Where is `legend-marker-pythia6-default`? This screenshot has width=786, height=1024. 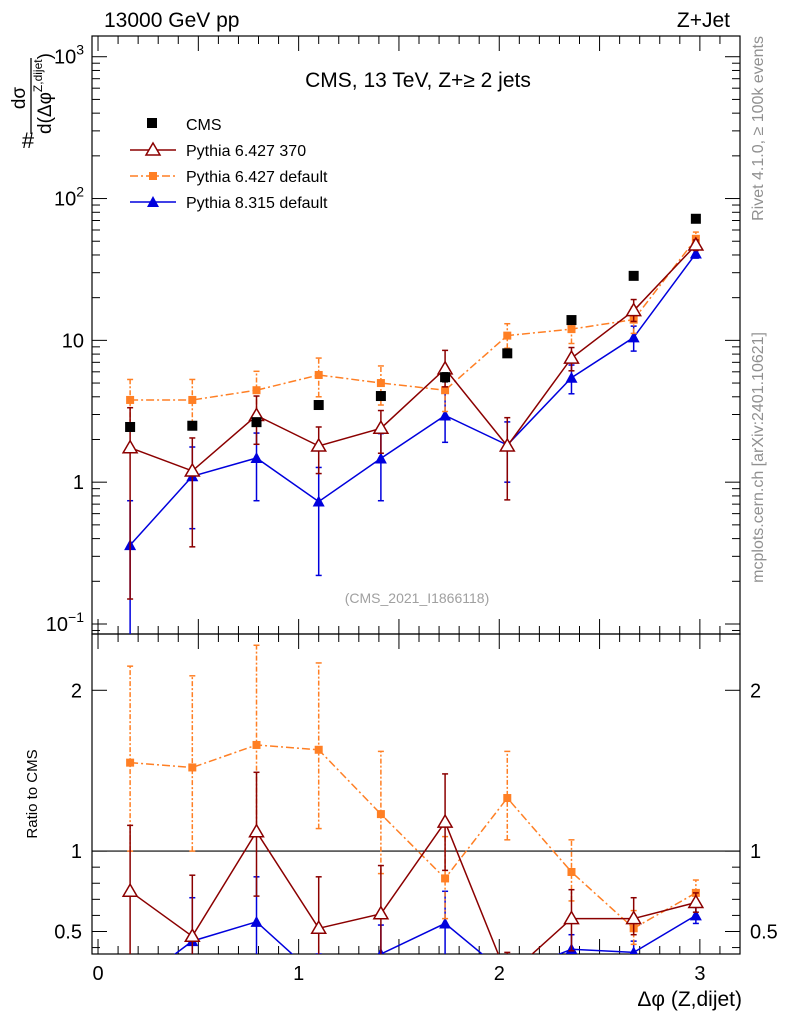
legend-marker-pythia6-default is located at coordinates (153, 176).